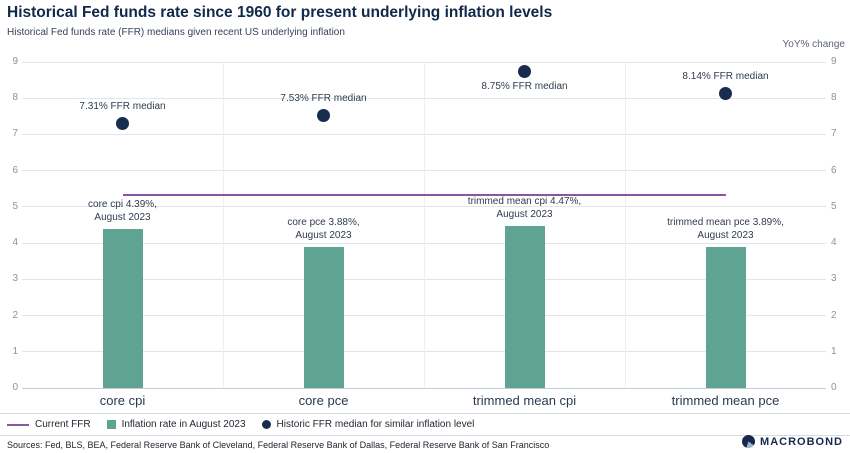 The image size is (850, 453). Describe the element at coordinates (15, 134) in the screenshot. I see `y-axis-tick-left: 7` at that location.